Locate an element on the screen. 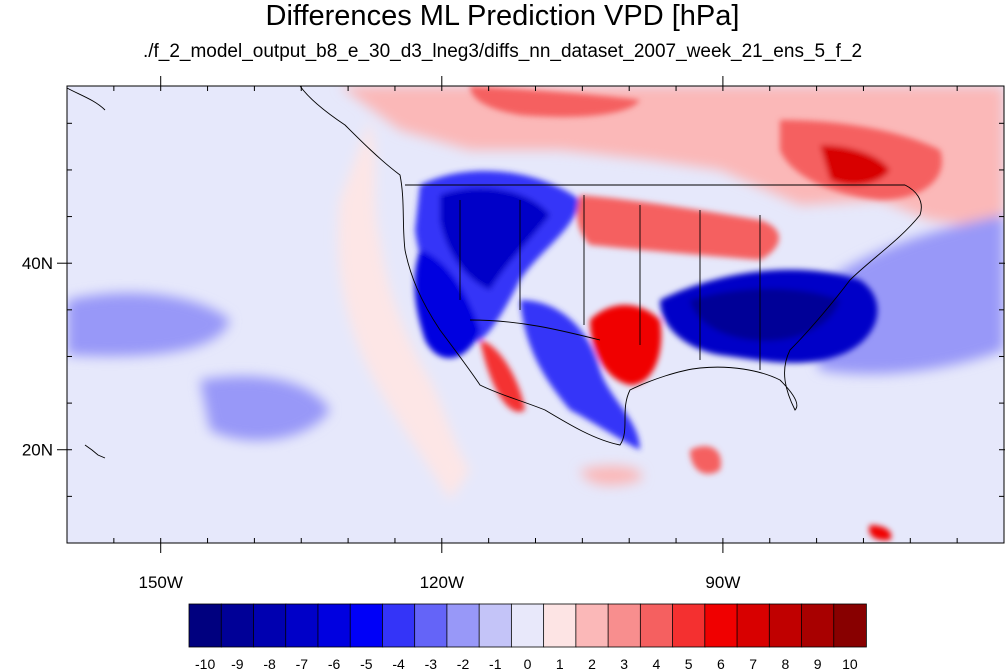 This screenshot has height=672, width=1005. coastline-alaska is located at coordinates (86, 99).